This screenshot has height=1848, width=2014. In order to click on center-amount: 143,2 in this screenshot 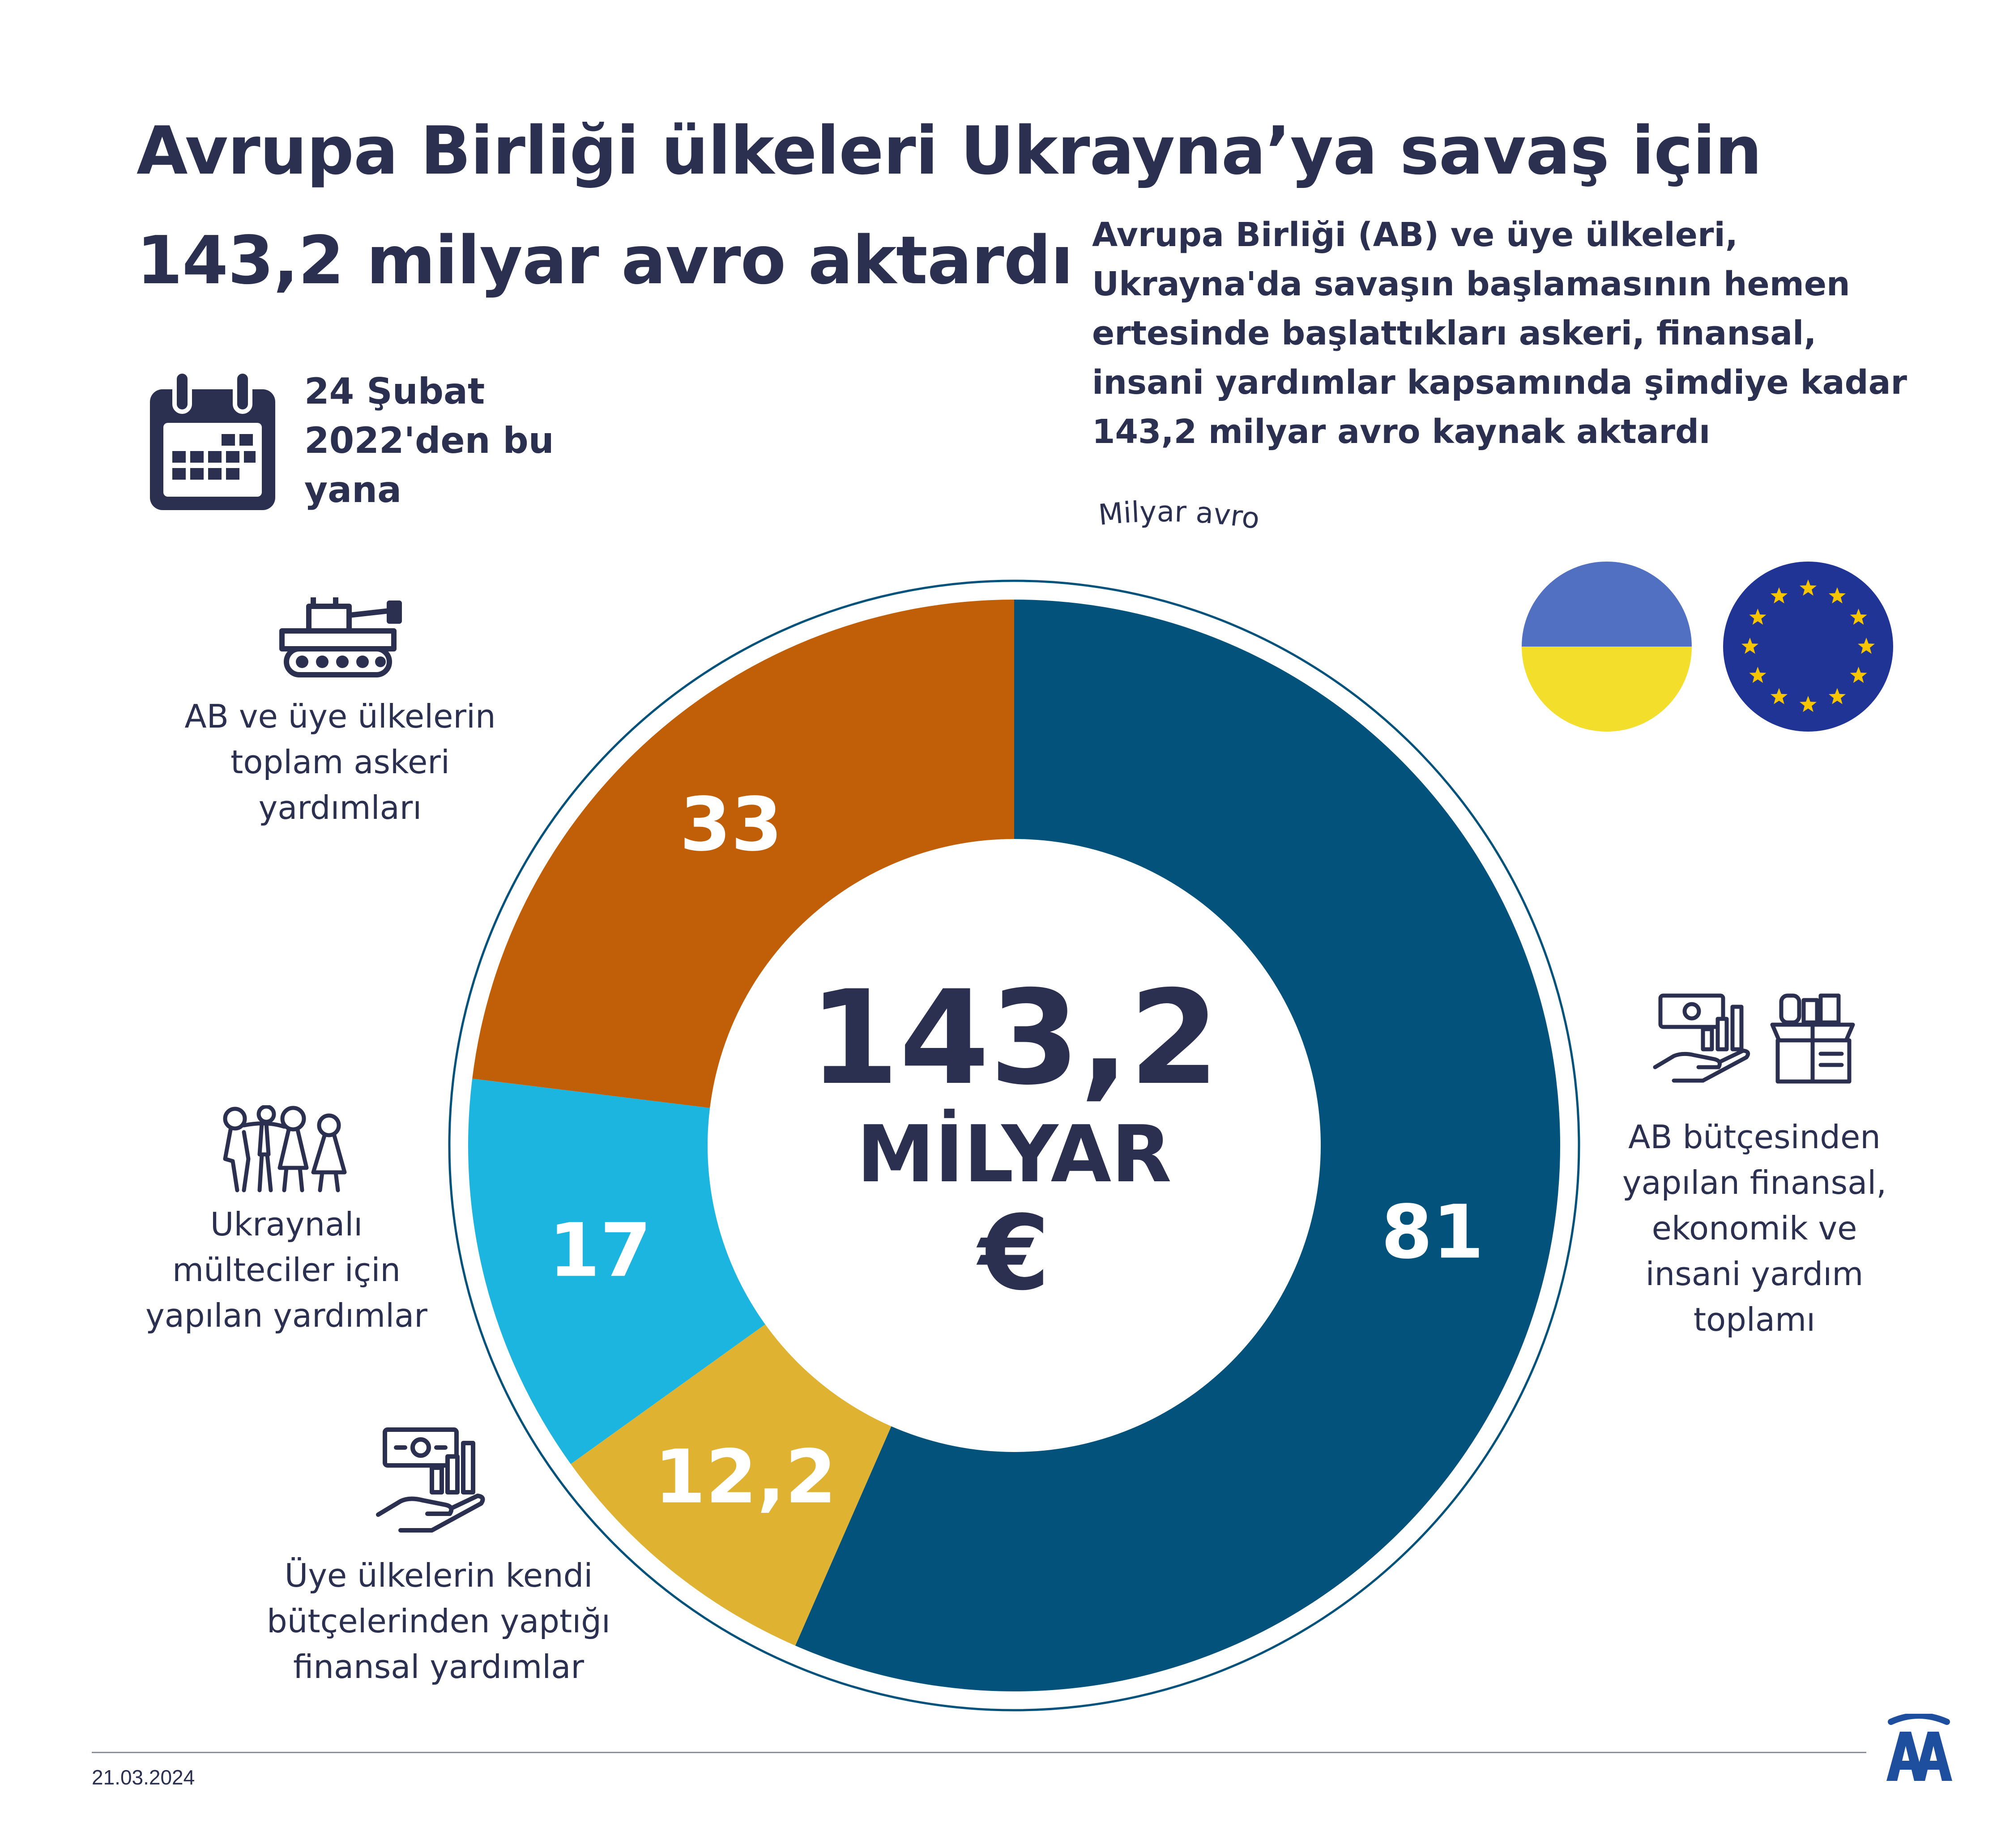, I will do `click(1014, 1038)`.